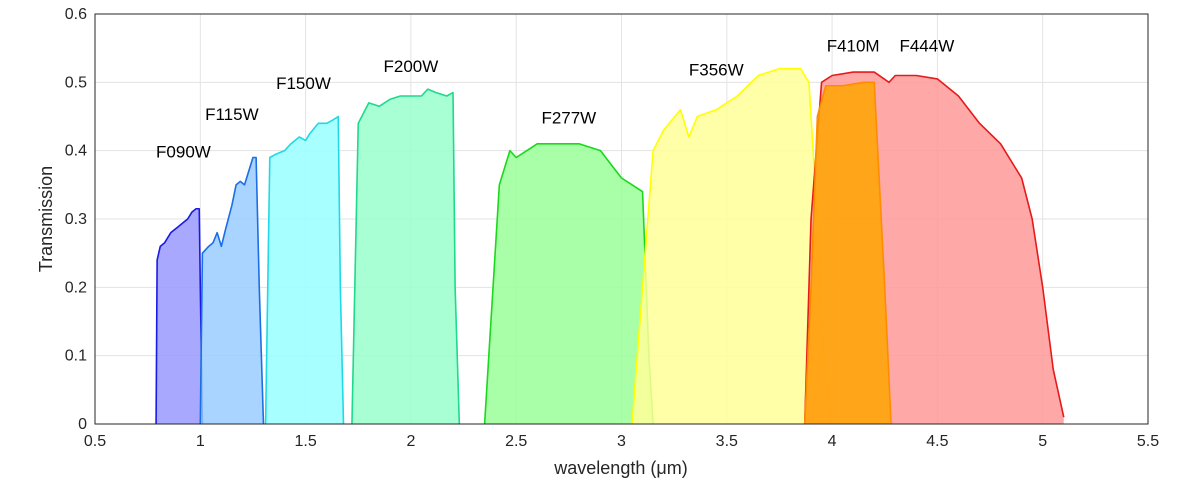  I want to click on area-f356w, so click(732, 246).